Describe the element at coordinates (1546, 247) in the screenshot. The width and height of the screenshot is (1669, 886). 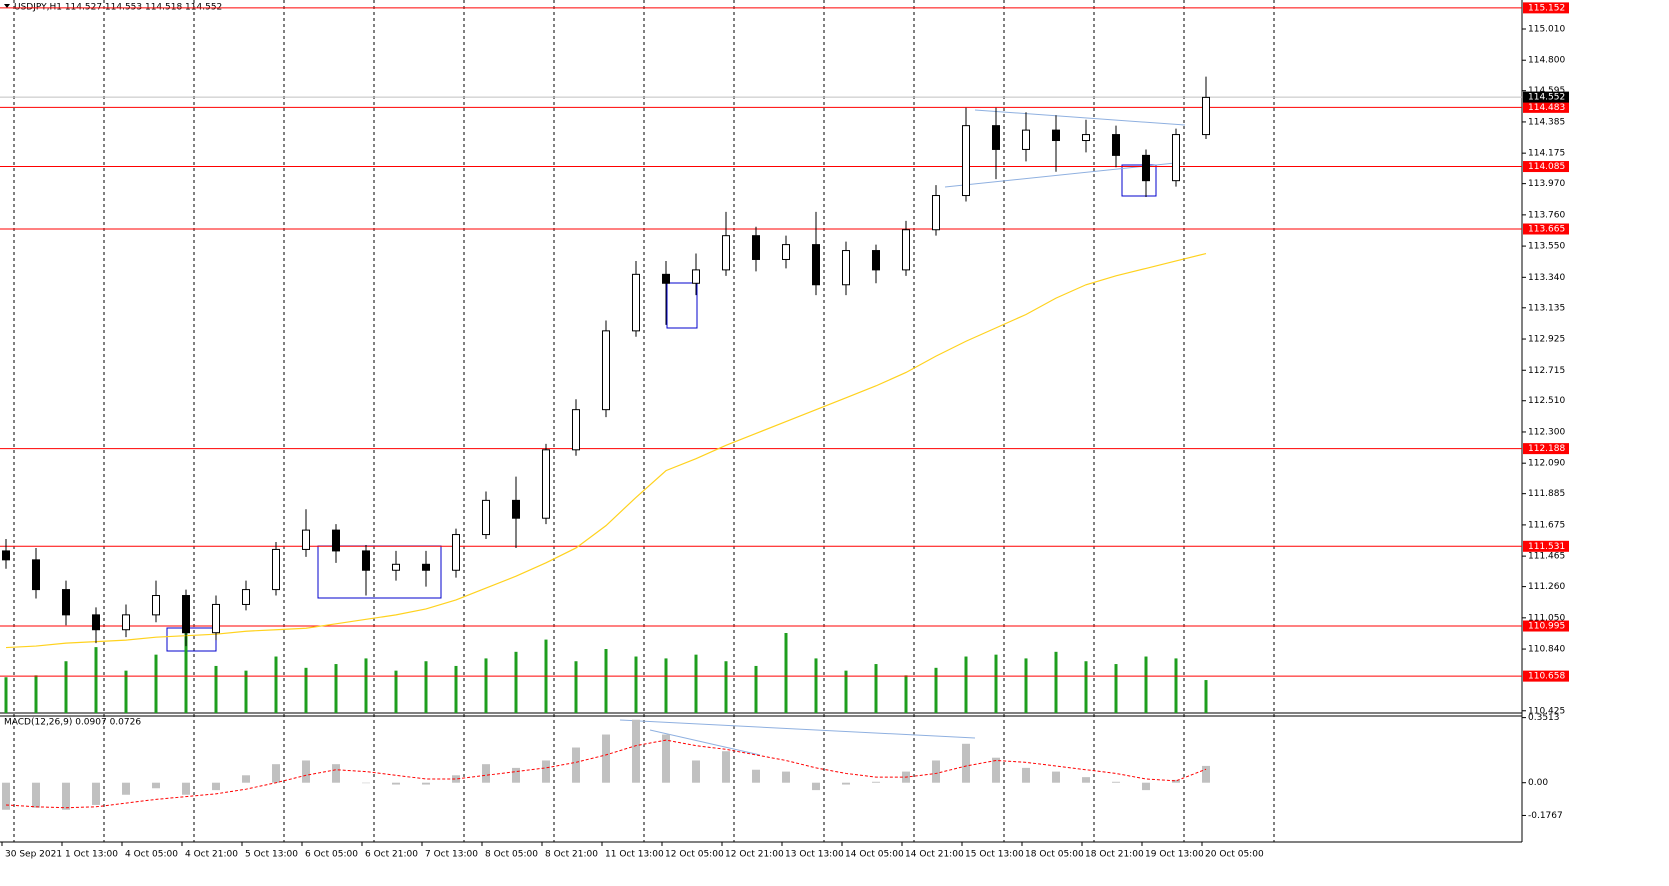
I see `y-tick-label: 113.550` at that location.